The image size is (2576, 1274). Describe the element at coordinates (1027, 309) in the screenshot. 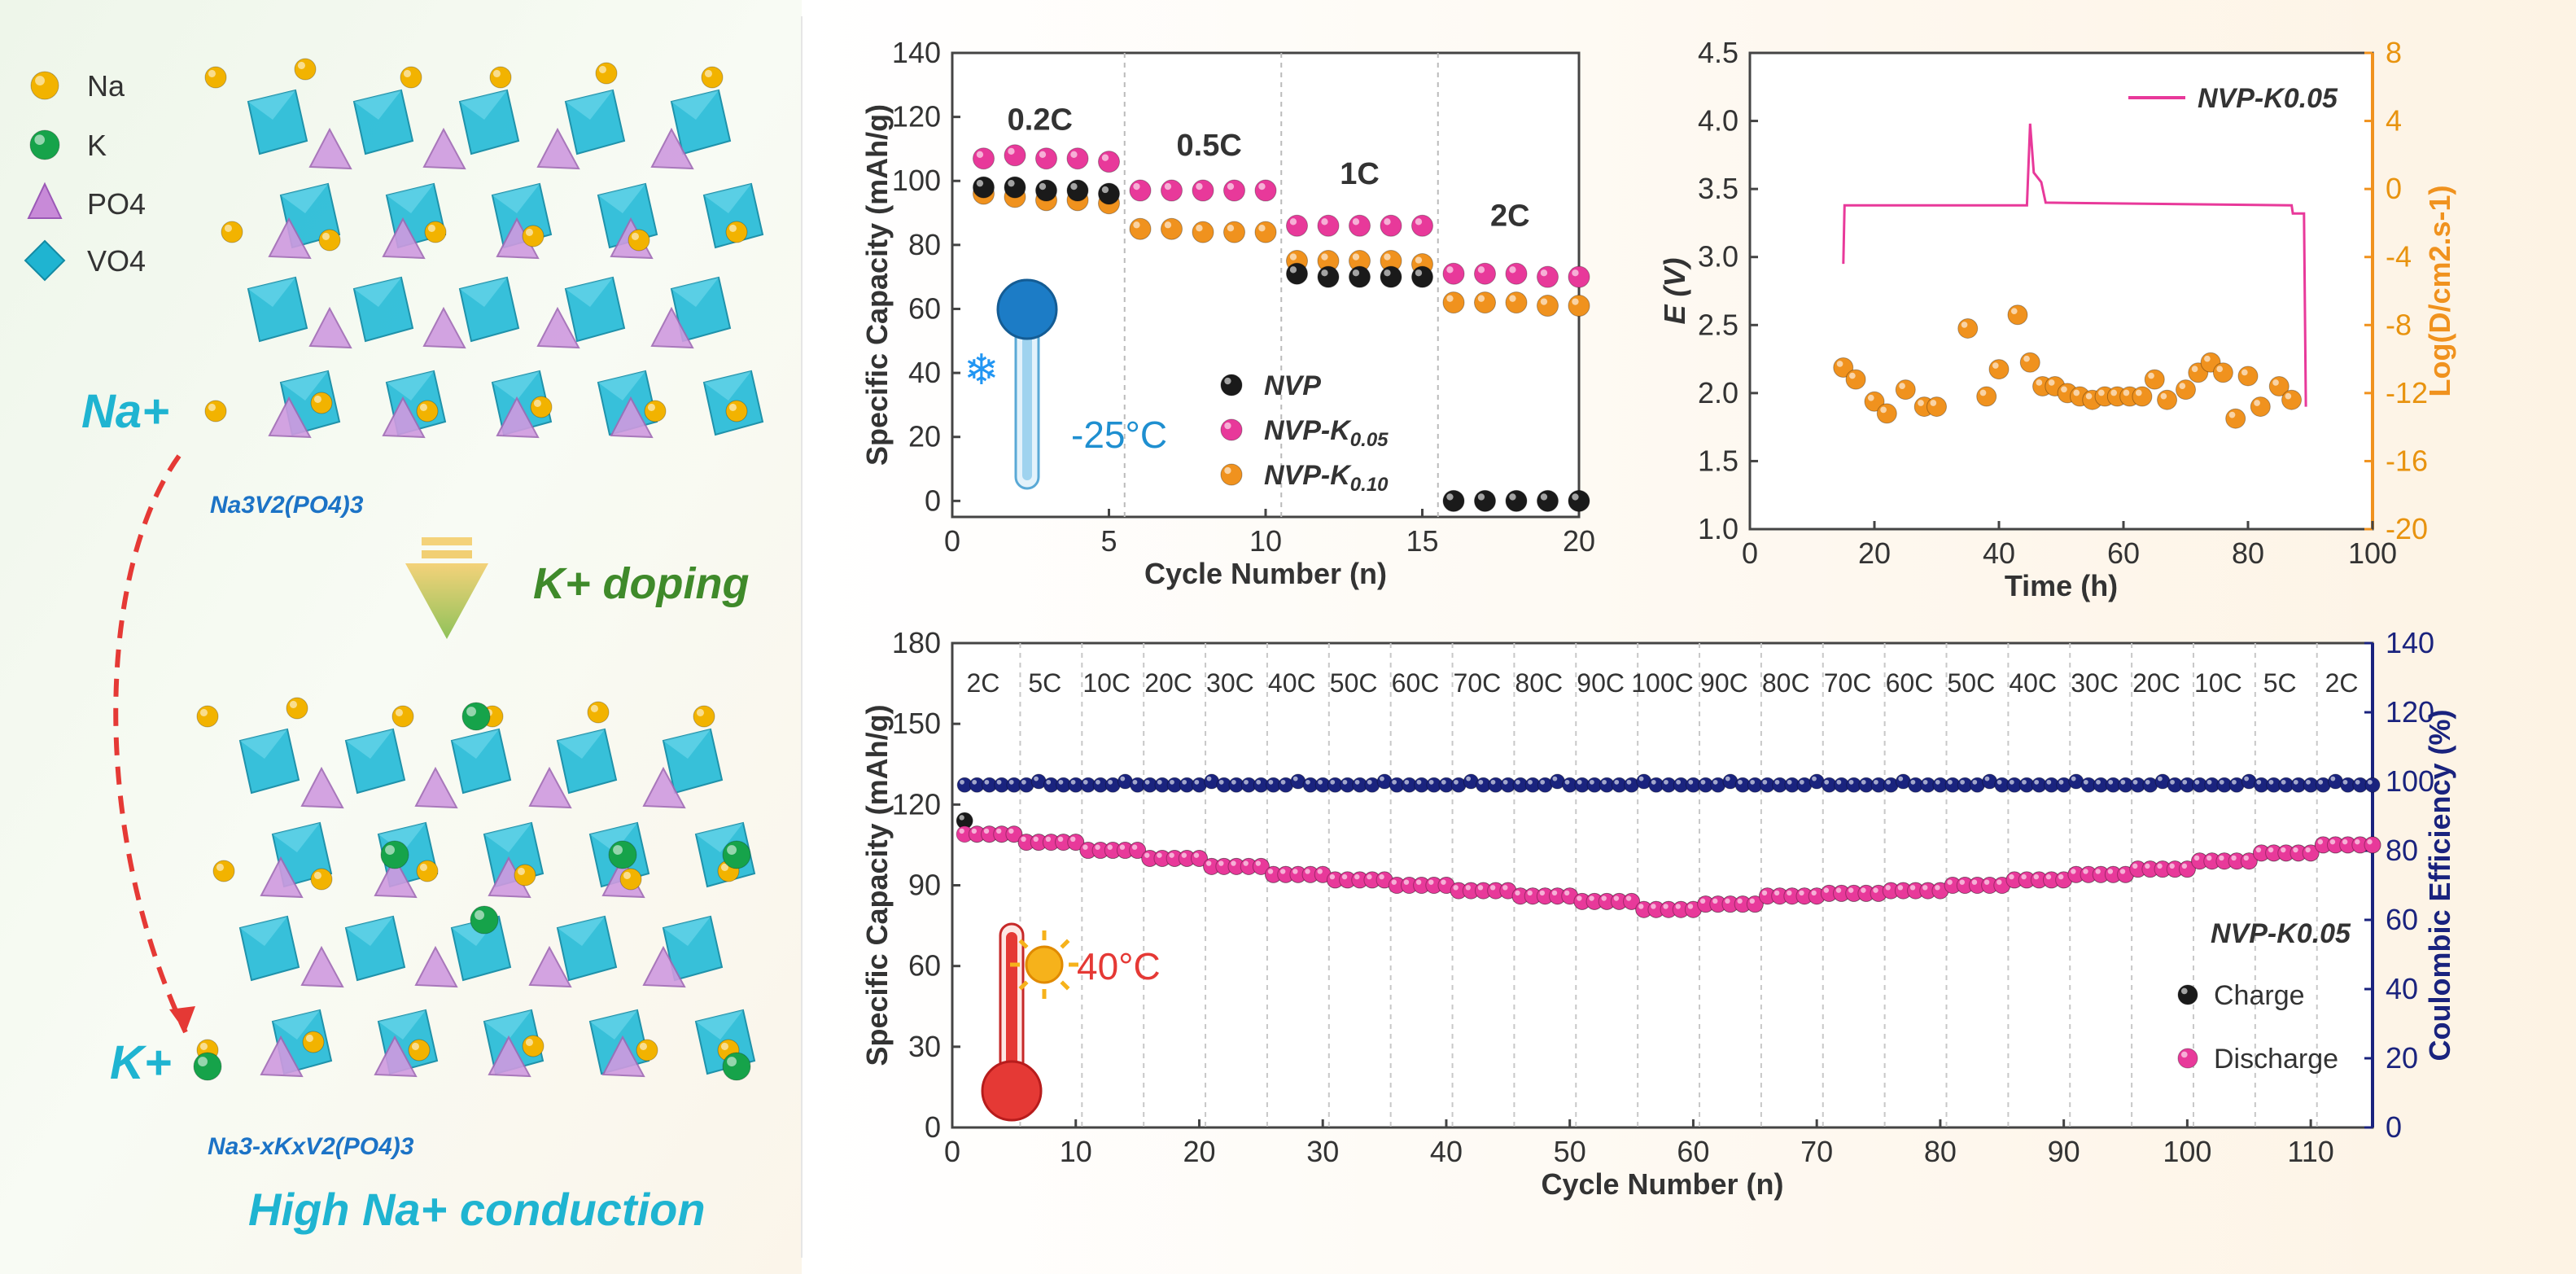

I see `thermometer-bulb` at that location.